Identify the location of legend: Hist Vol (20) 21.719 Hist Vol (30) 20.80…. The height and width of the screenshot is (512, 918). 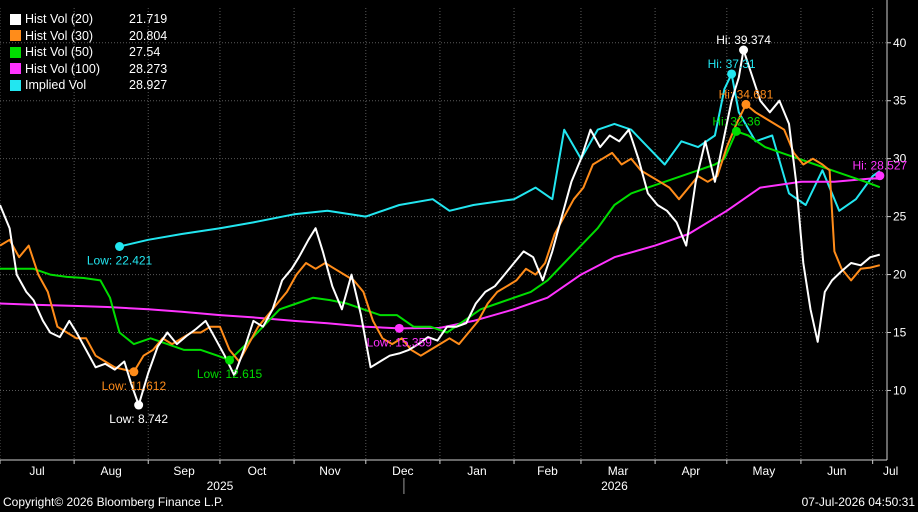
(88, 52).